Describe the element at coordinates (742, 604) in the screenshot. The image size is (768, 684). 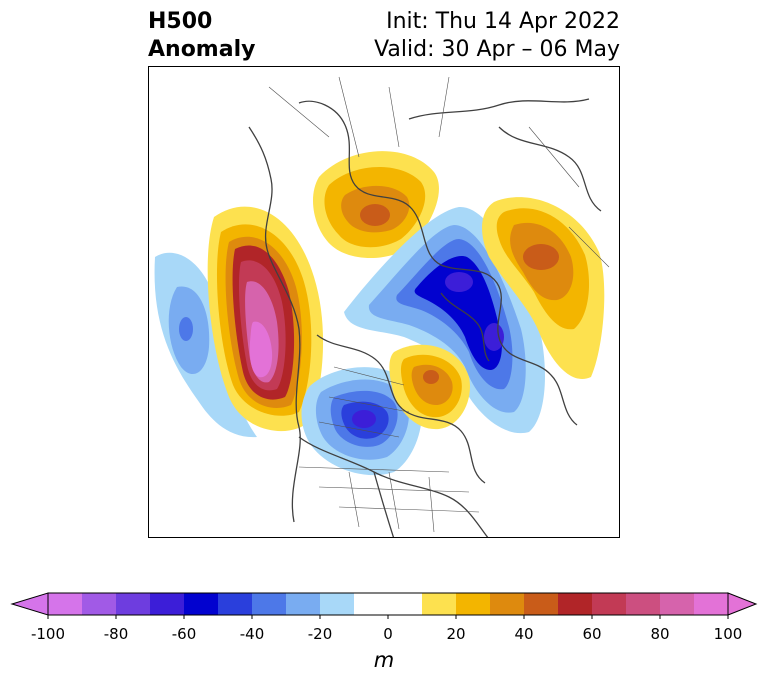
I see `colorbar-extend-high` at that location.